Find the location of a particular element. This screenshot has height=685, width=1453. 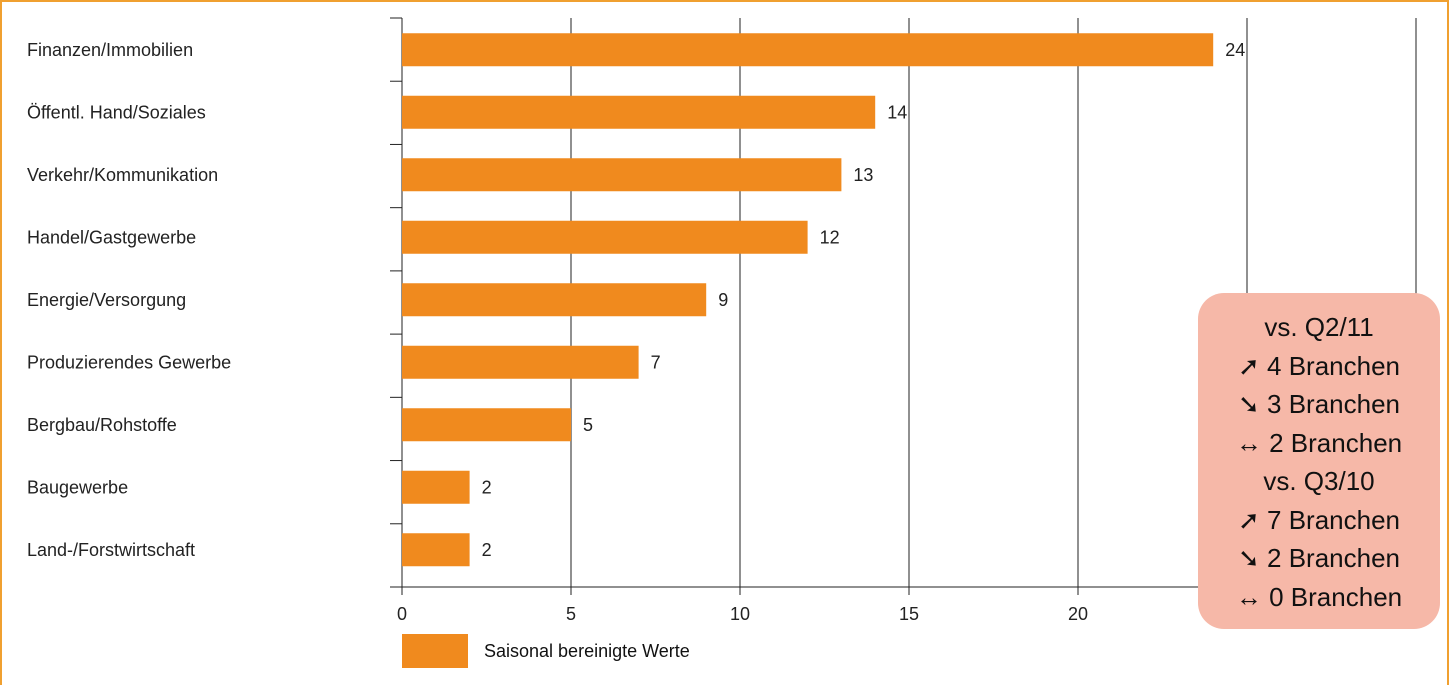

data-label: 14 is located at coordinates (897, 112).